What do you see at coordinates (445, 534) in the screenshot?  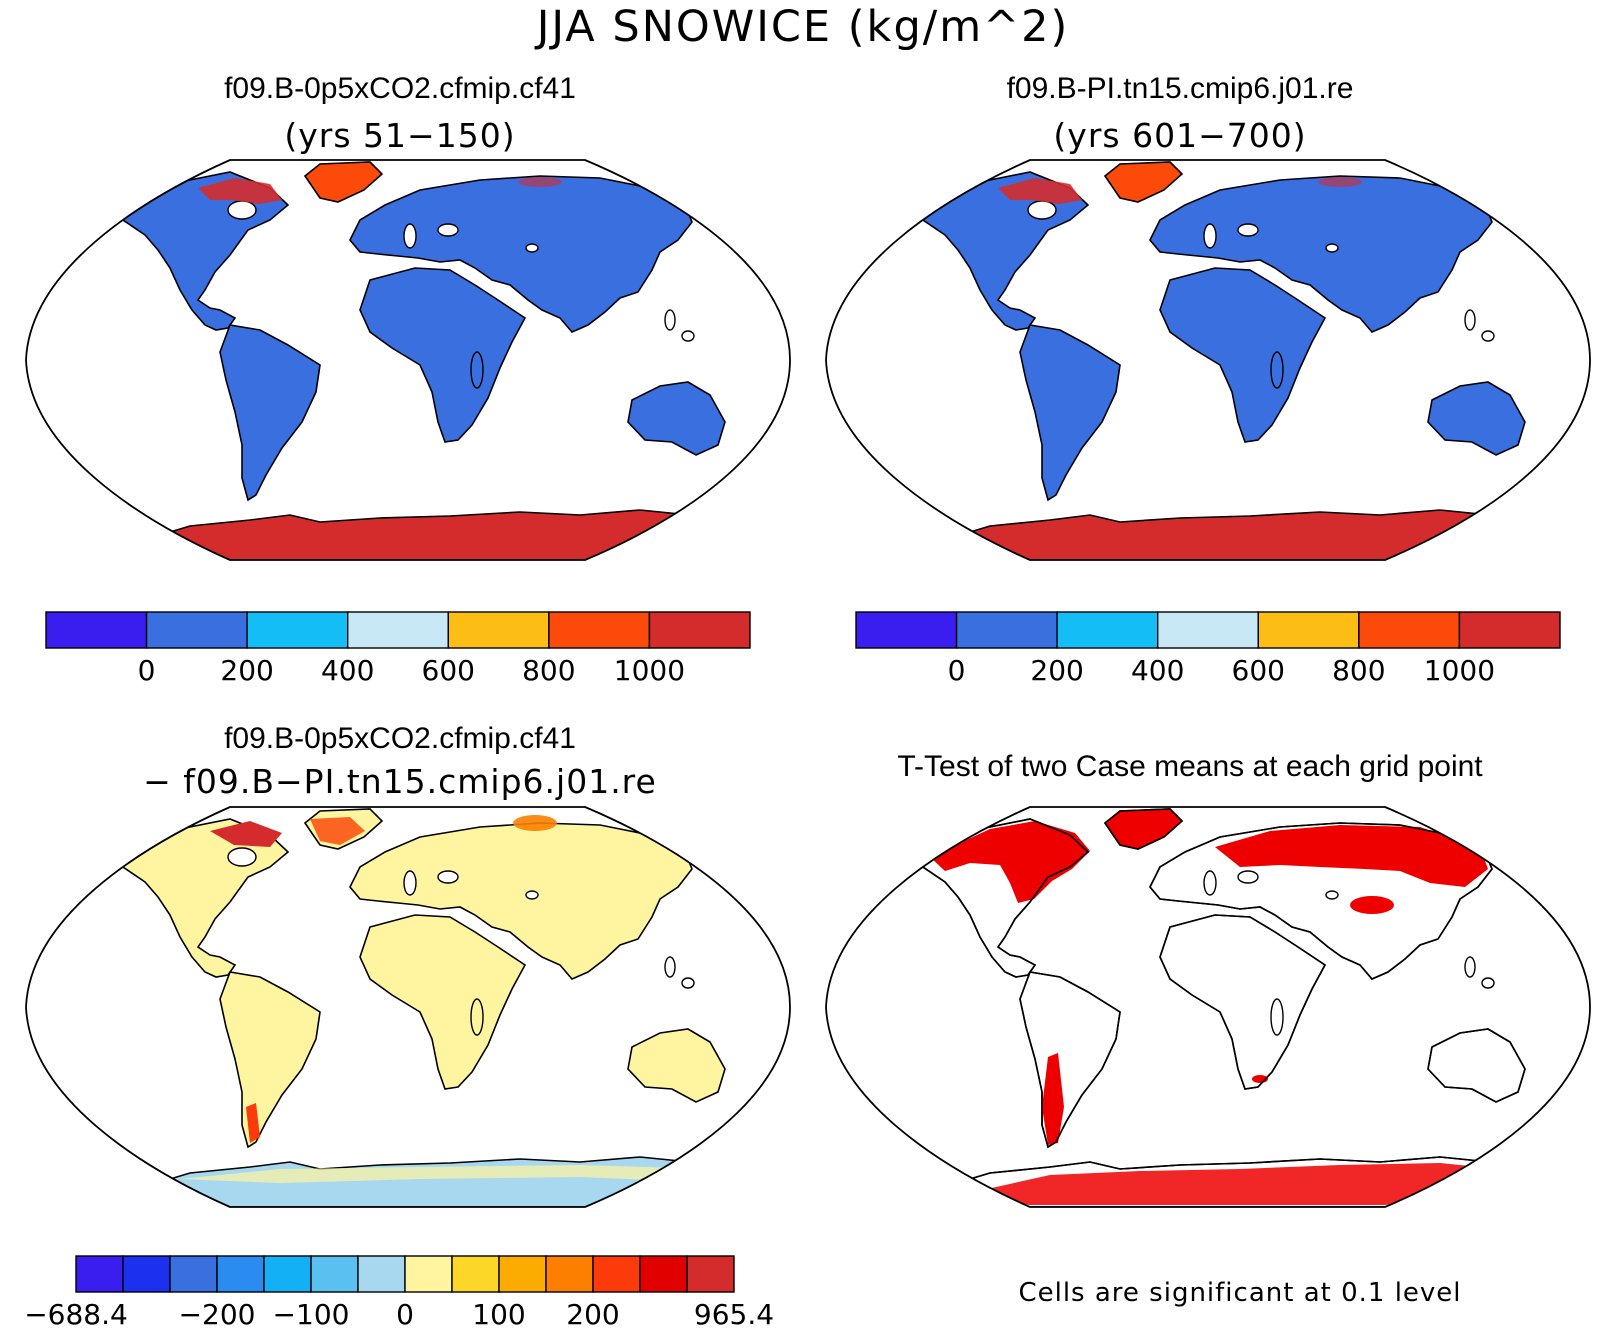 I see `land-antarctica` at bounding box center [445, 534].